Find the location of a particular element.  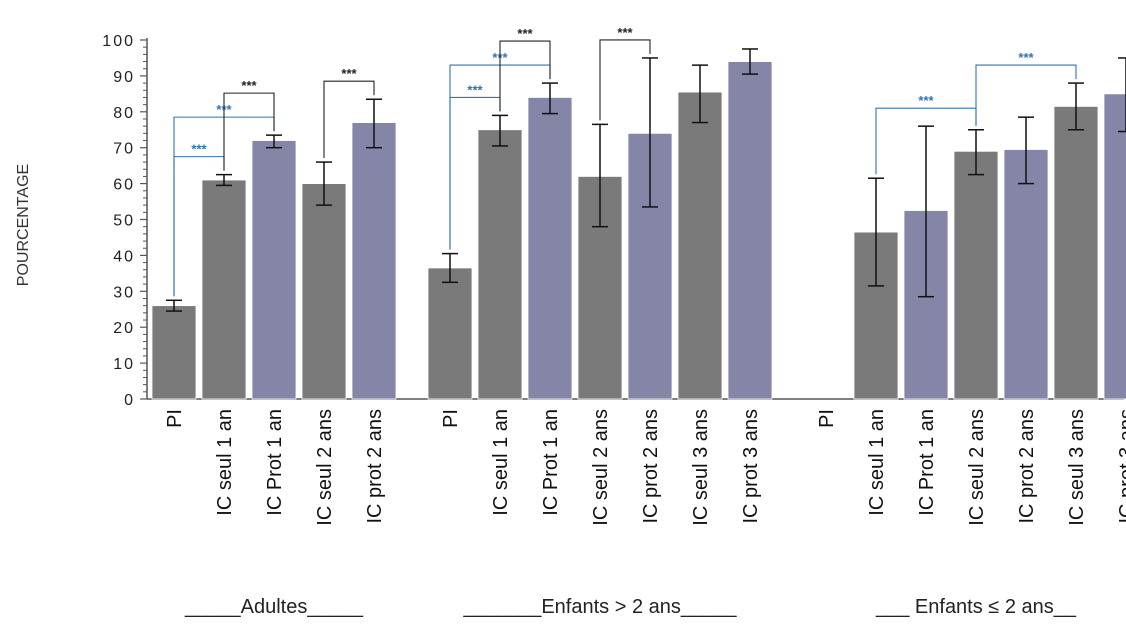

y-tick-label: 10 is located at coordinates (124, 364).